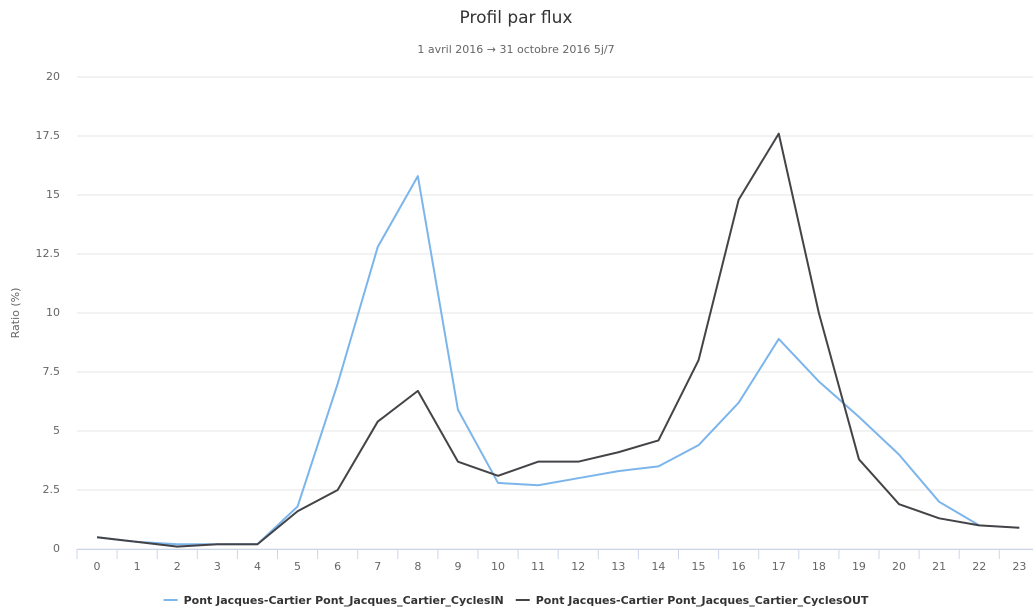  Describe the element at coordinates (15, 313) in the screenshot. I see `y-axis-label: Ratio (%)` at that location.